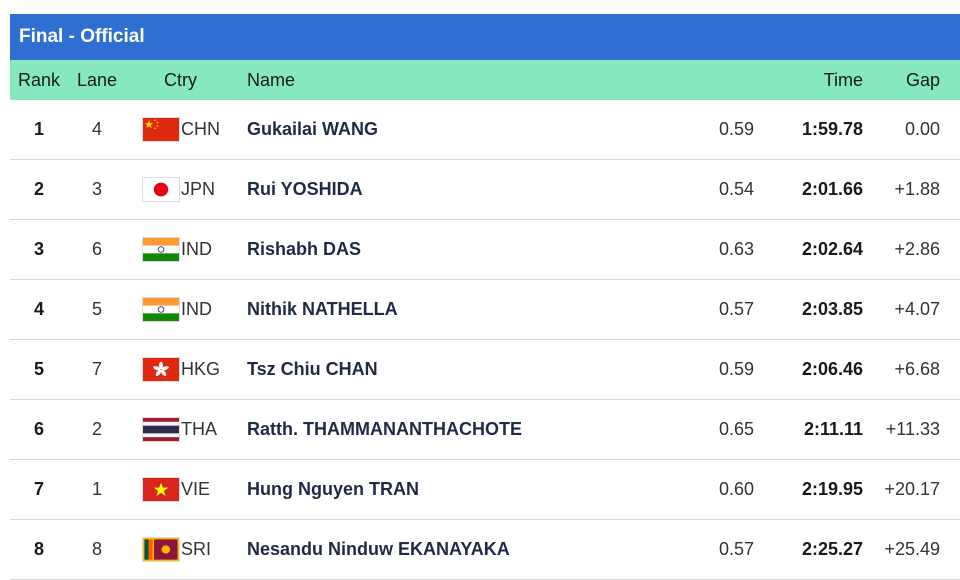  Describe the element at coordinates (196, 489) in the screenshot. I see `country-code: VIE` at that location.